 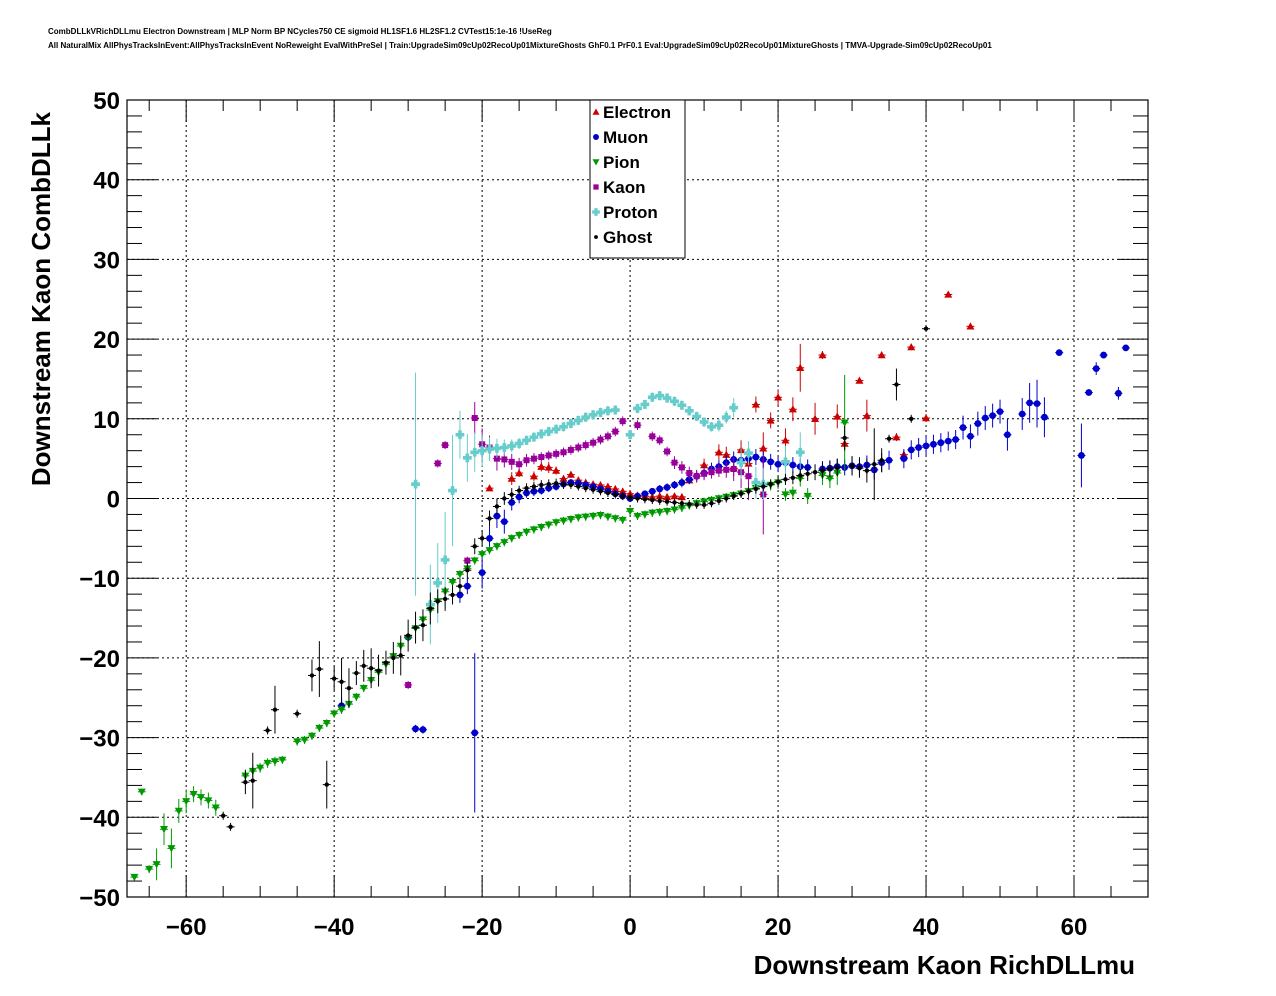 What do you see at coordinates (106, 420) in the screenshot?
I see `y-tick-label: 10` at bounding box center [106, 420].